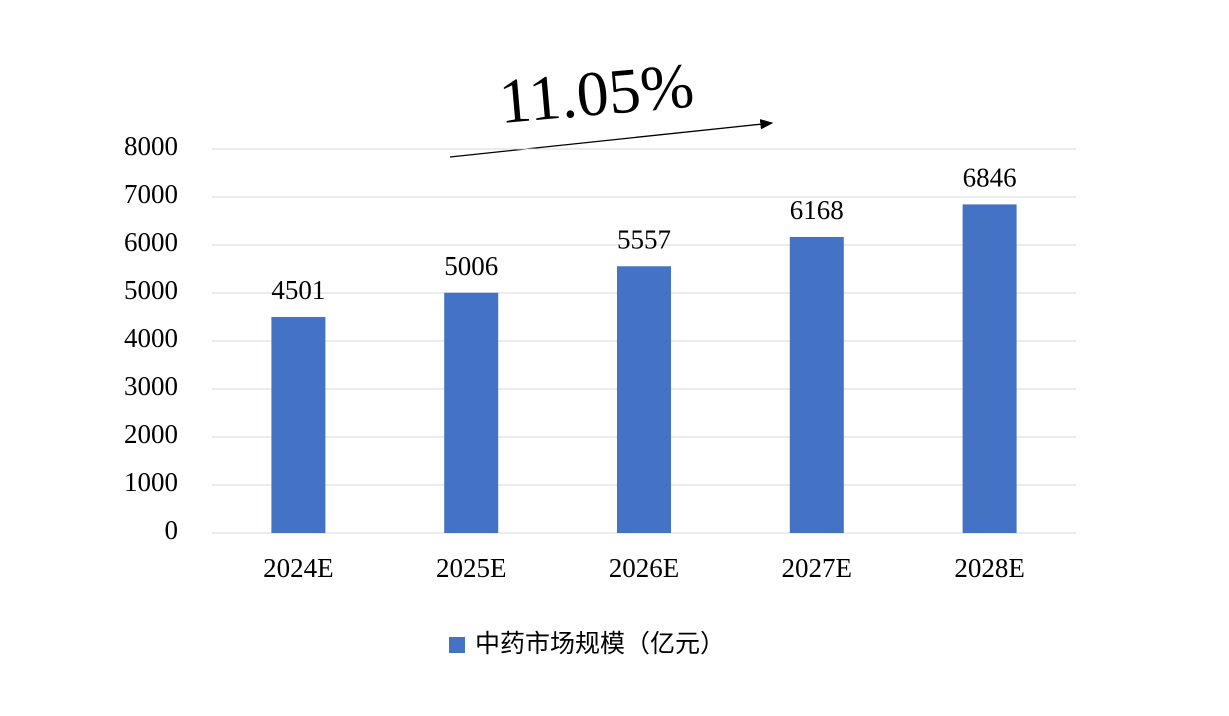 The height and width of the screenshot is (716, 1229). What do you see at coordinates (151, 482) in the screenshot?
I see `y-tick-label: 1000` at bounding box center [151, 482].